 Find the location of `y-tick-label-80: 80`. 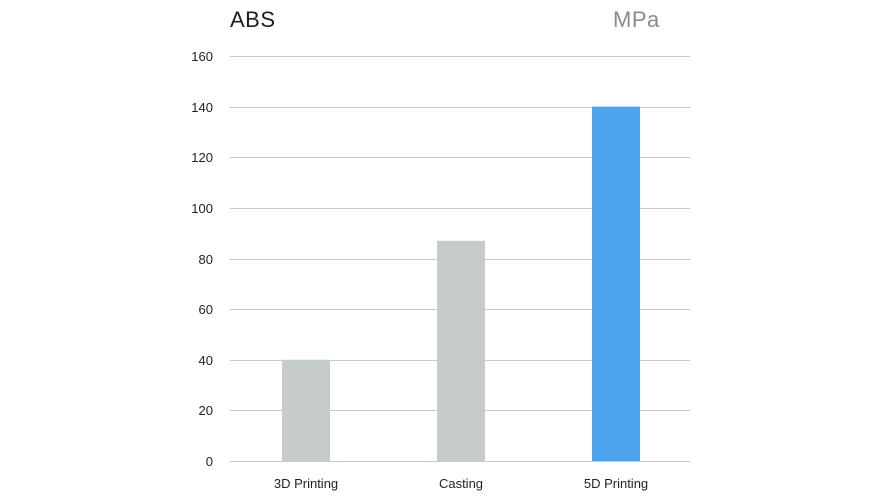

y-tick-label-80: 80 is located at coordinates (206, 259).